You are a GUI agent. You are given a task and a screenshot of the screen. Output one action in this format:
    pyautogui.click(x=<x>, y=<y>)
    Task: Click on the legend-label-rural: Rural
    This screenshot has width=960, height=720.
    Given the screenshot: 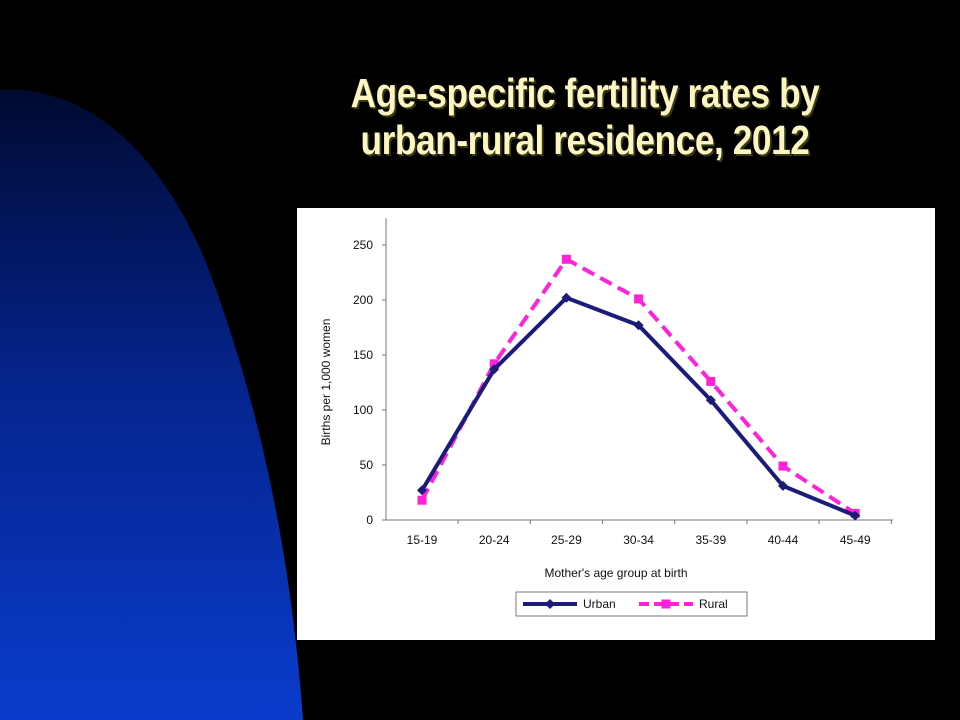 What is the action you would take?
    pyautogui.click(x=713, y=604)
    